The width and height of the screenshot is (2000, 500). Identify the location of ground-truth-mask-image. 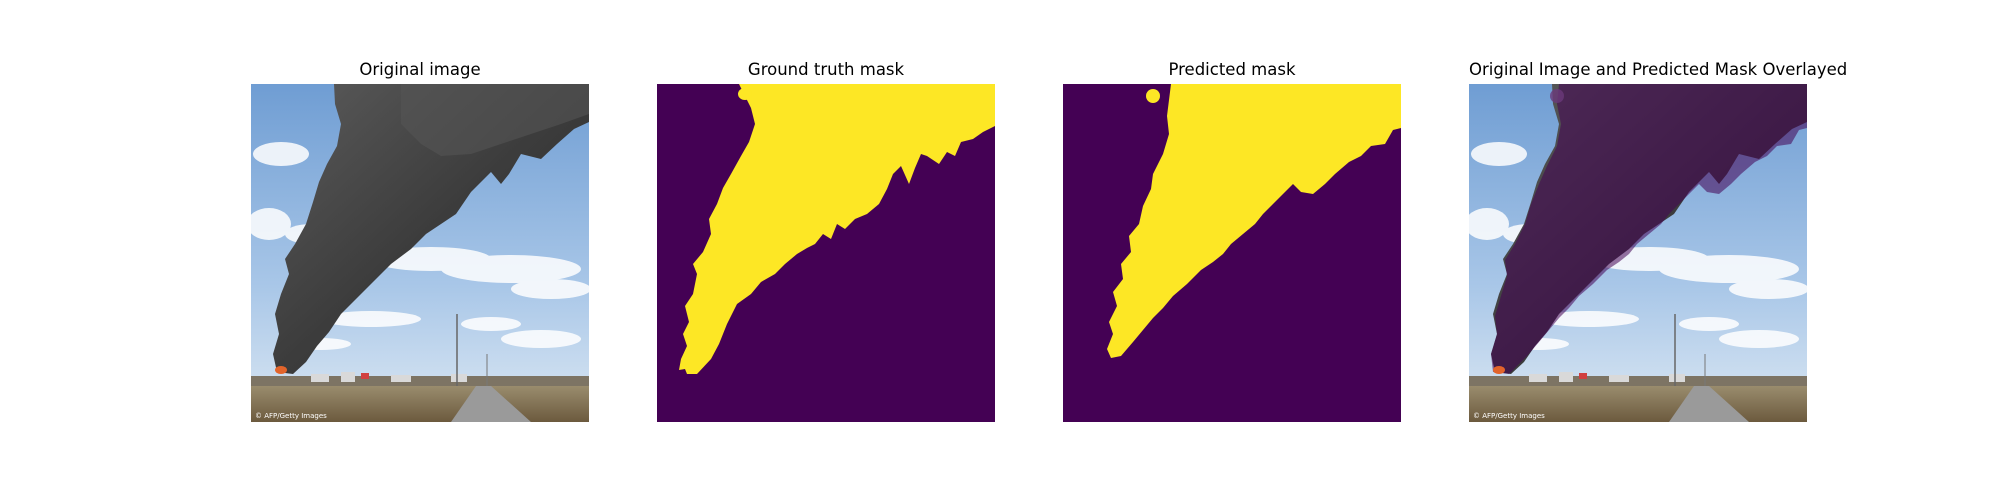
(826, 253).